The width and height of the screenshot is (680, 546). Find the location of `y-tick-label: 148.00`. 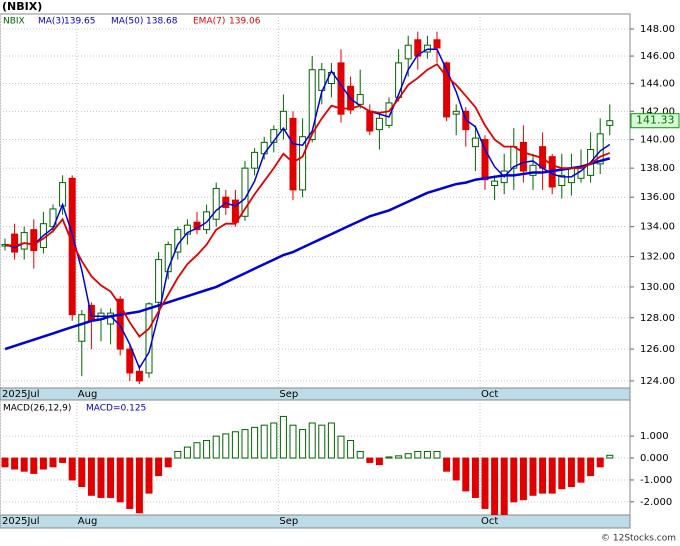

y-tick-label: 148.00 is located at coordinates (657, 29).